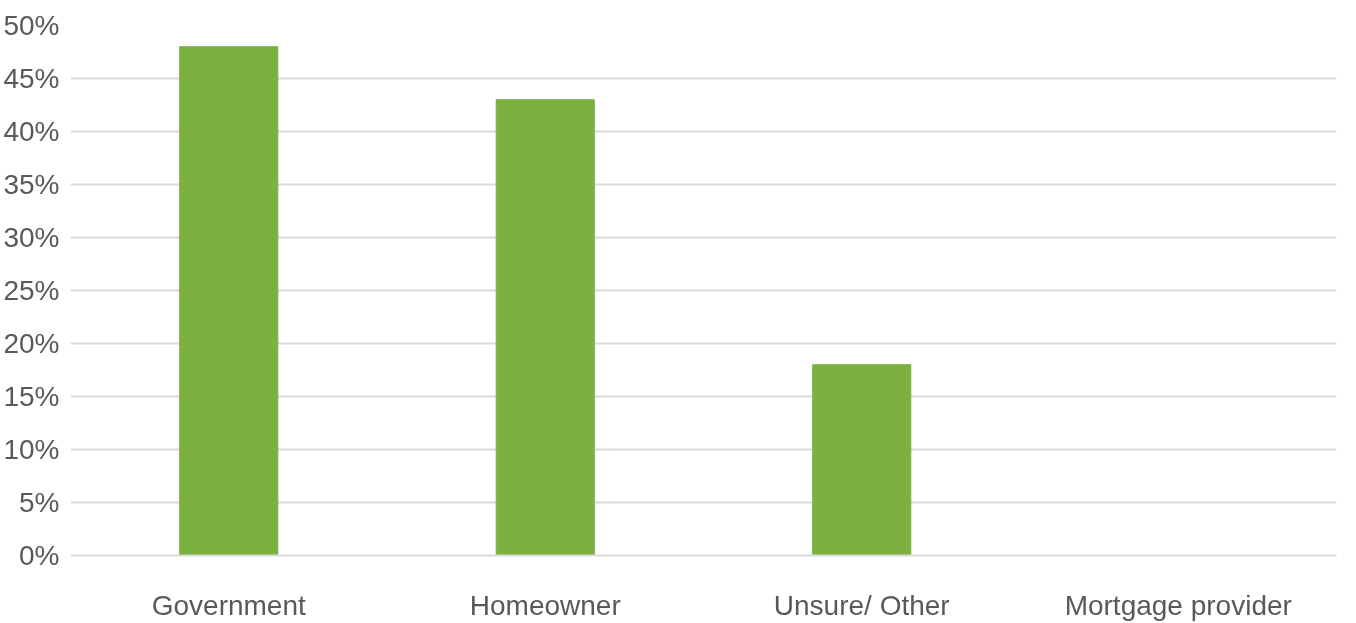 The image size is (1356, 623). What do you see at coordinates (31, 396) in the screenshot?
I see `y-tick-label: 15%` at bounding box center [31, 396].